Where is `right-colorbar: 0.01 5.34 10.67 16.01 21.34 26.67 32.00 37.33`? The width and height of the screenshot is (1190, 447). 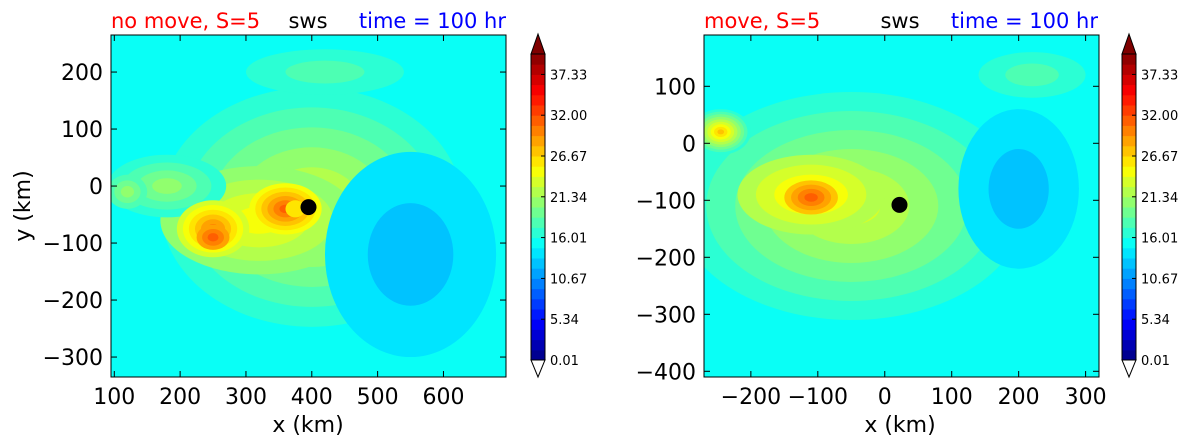 right-colorbar: 0.01 5.34 10.67 16.01 21.34 26.67 32.00 37.33 is located at coordinates (1149, 205).